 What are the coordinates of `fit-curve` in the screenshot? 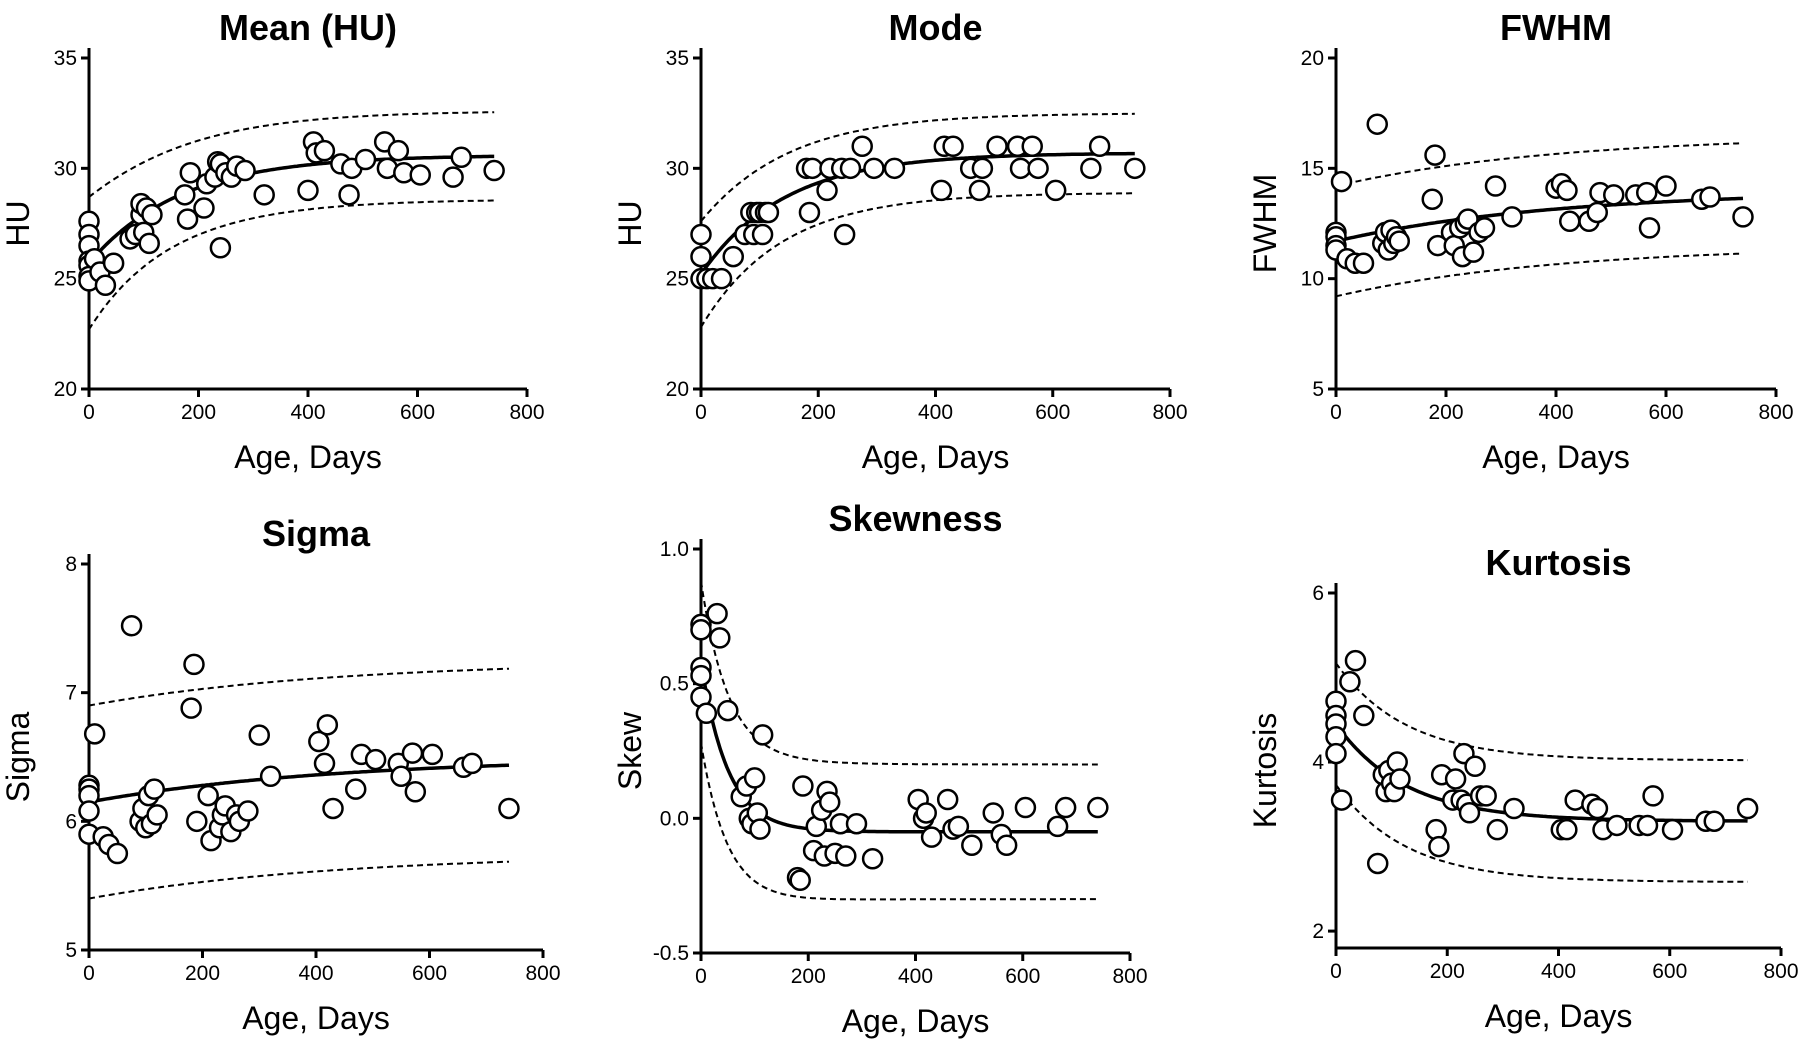 It's located at (1539, 219).